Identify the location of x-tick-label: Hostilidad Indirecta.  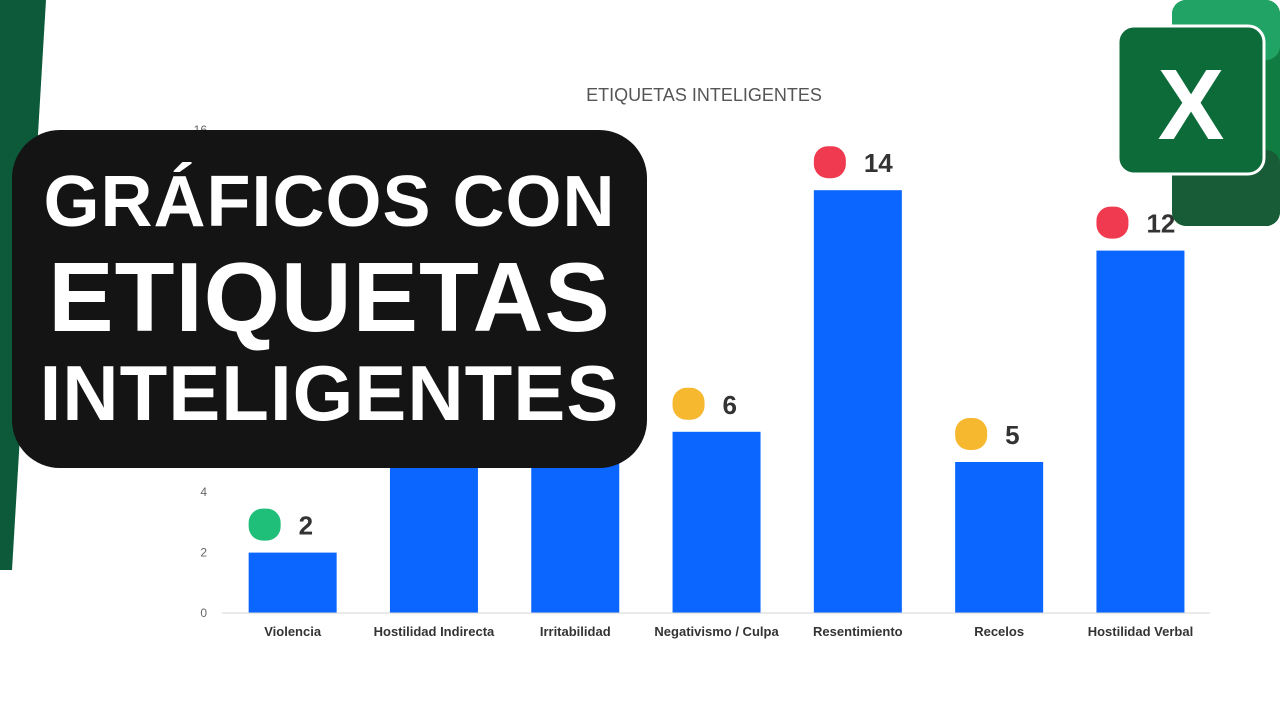
(434, 631).